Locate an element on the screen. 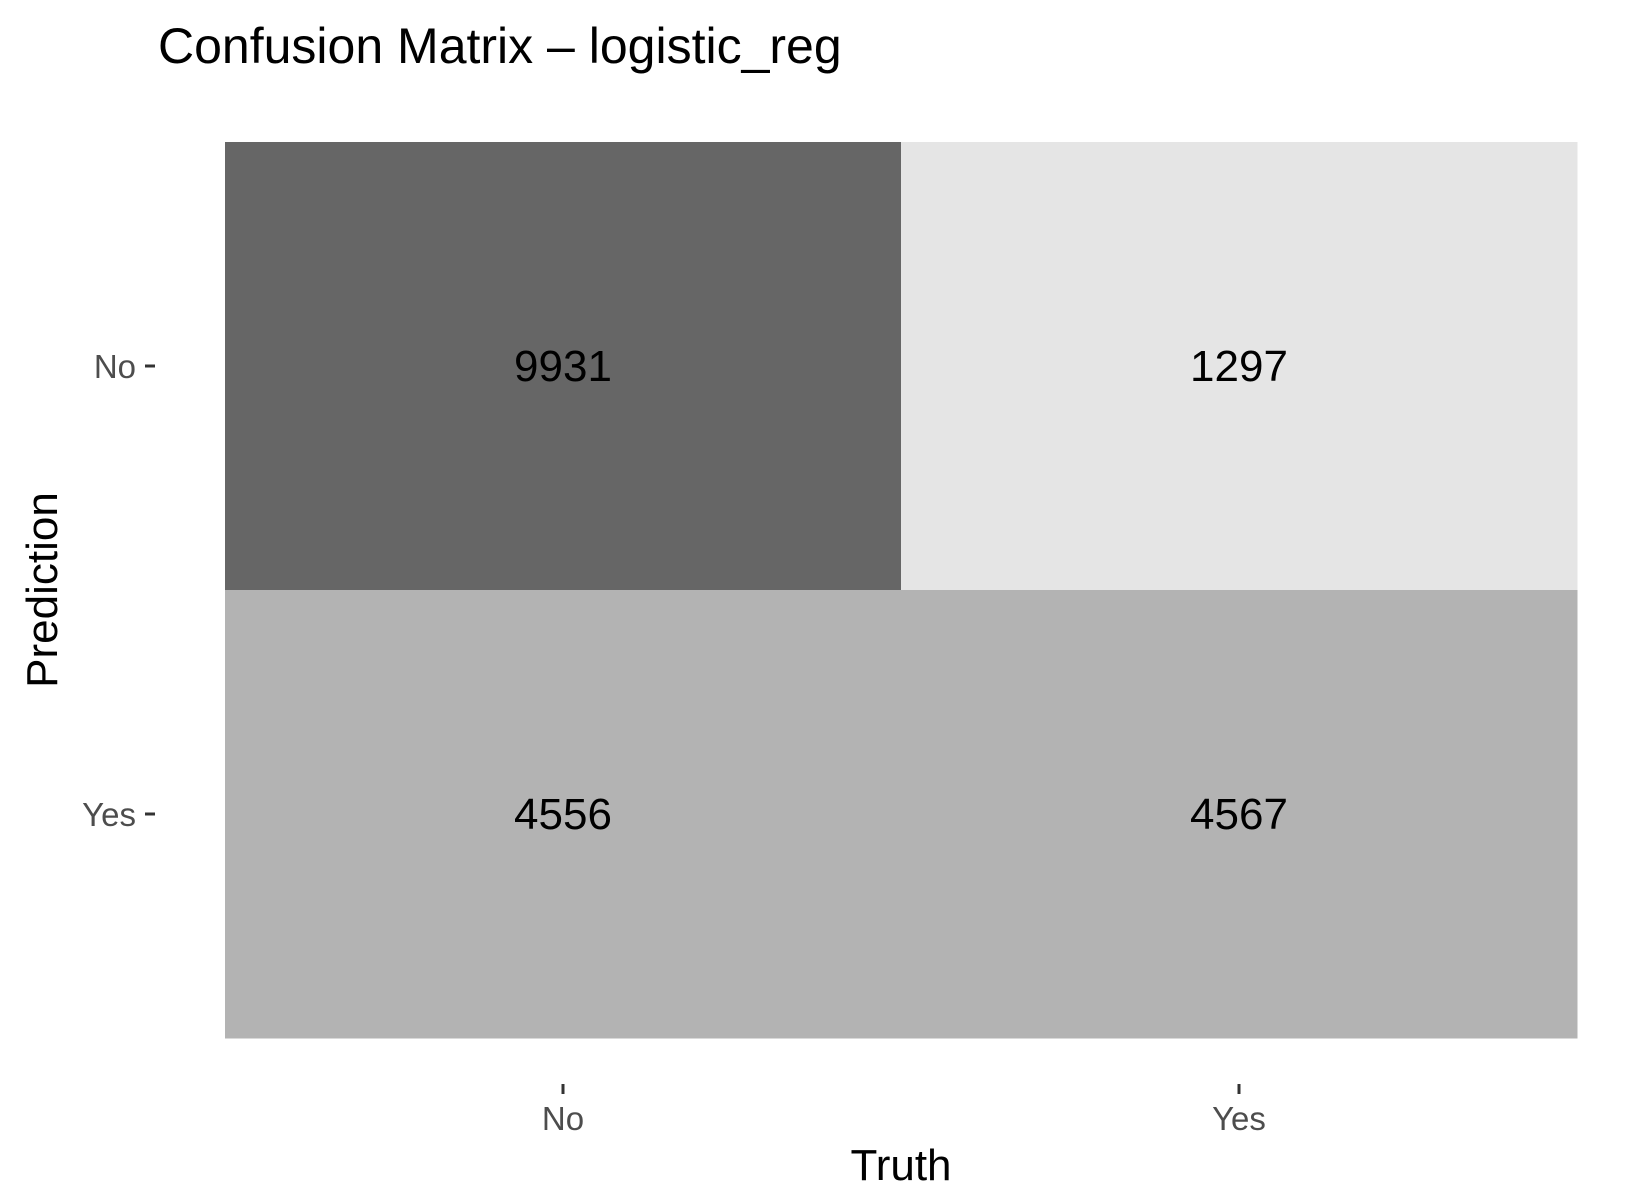 The height and width of the screenshot is (1200, 1650). x-axis-title: Truth is located at coordinates (900, 1165).